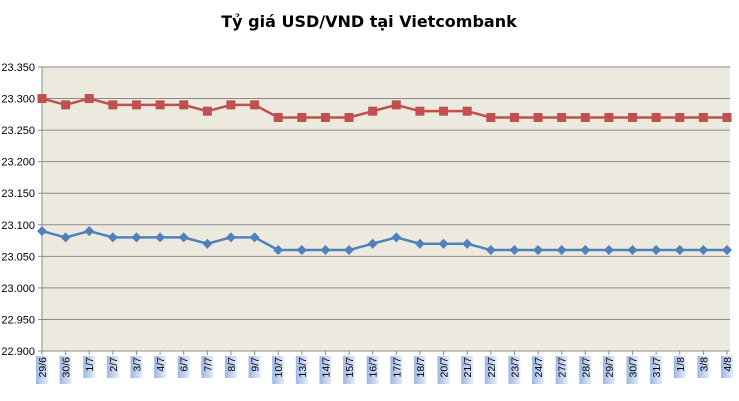  What do you see at coordinates (18, 163) in the screenshot?
I see `y-tick-label: 23.200` at bounding box center [18, 163].